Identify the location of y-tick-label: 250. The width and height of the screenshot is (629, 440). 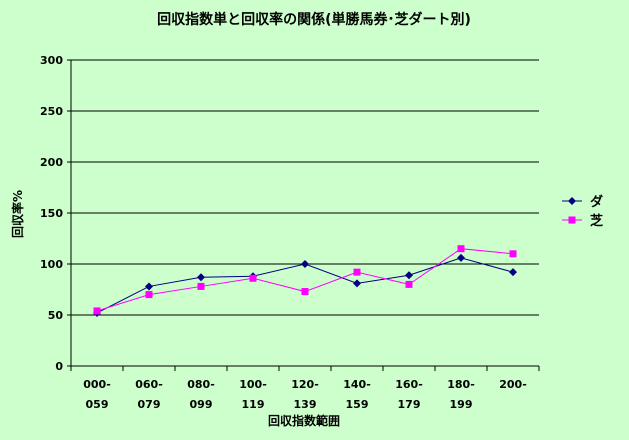
(51, 111).